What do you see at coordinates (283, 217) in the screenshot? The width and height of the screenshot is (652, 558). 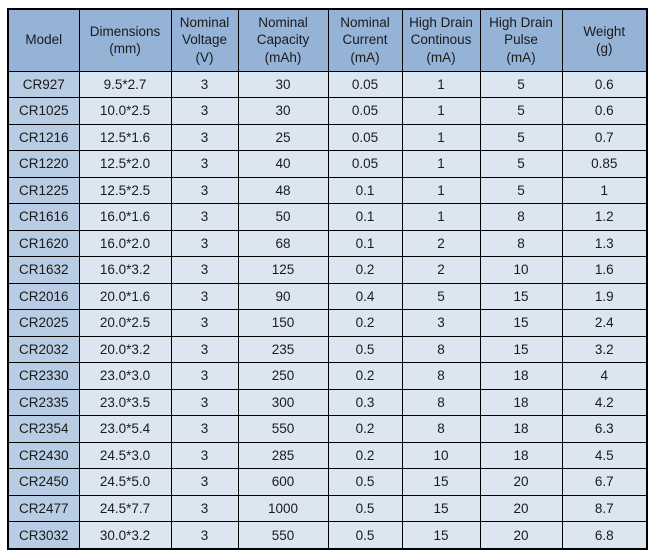 I see `value-cell: 50` at bounding box center [283, 217].